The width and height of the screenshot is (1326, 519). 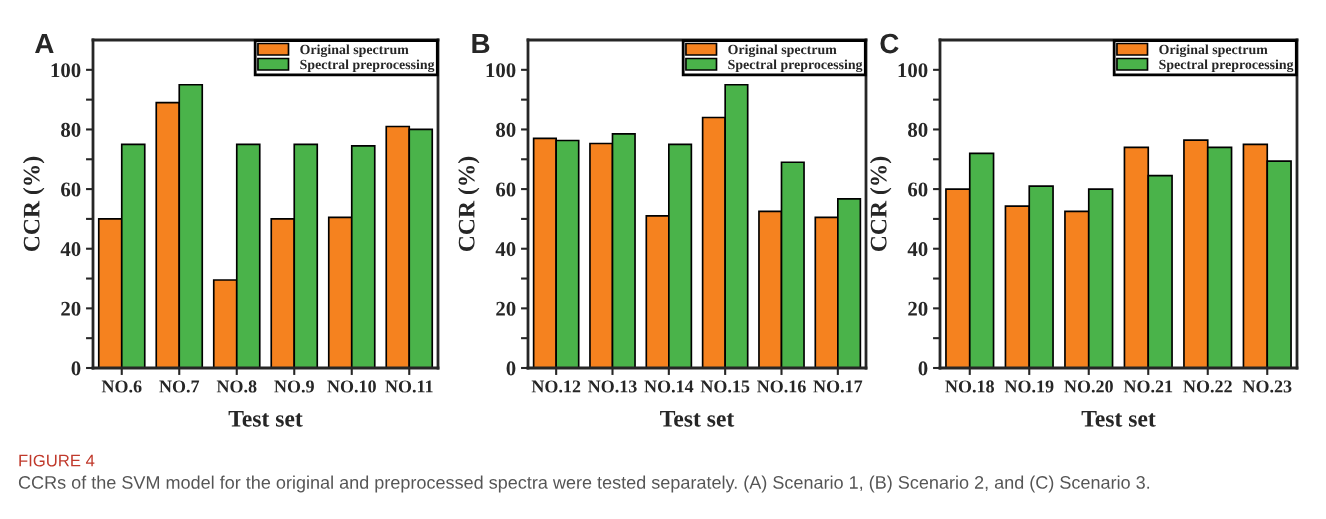 I want to click on x-tick-label: NO.23, so click(x=1267, y=386).